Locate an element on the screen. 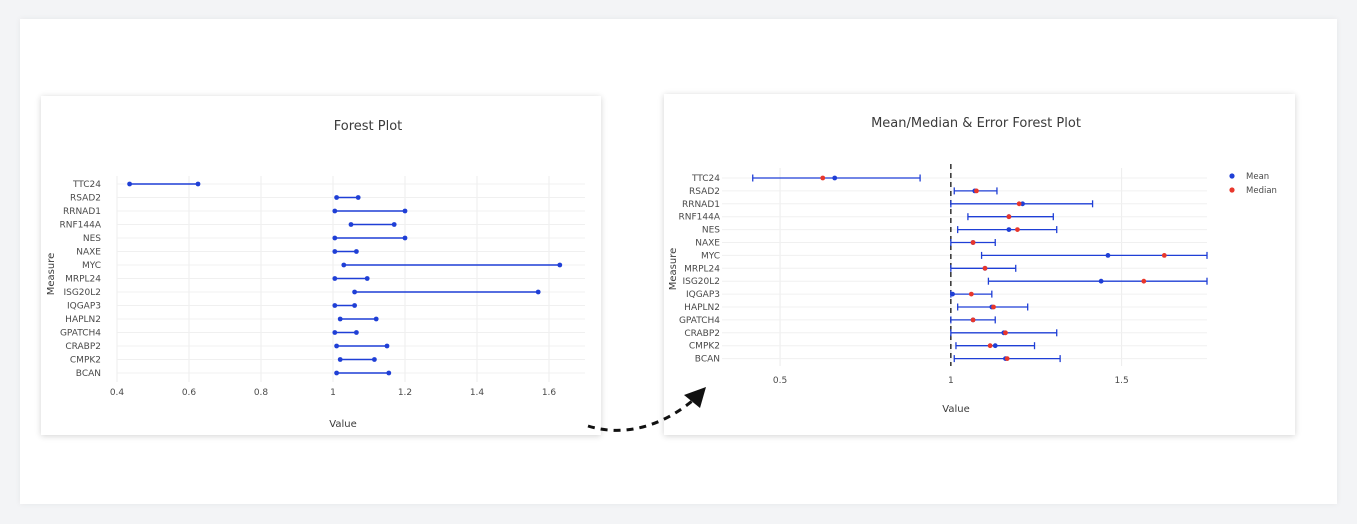 Image resolution: width=1357 pixels, height=524 pixels. x-tick-label: 1.6 is located at coordinates (549, 393).